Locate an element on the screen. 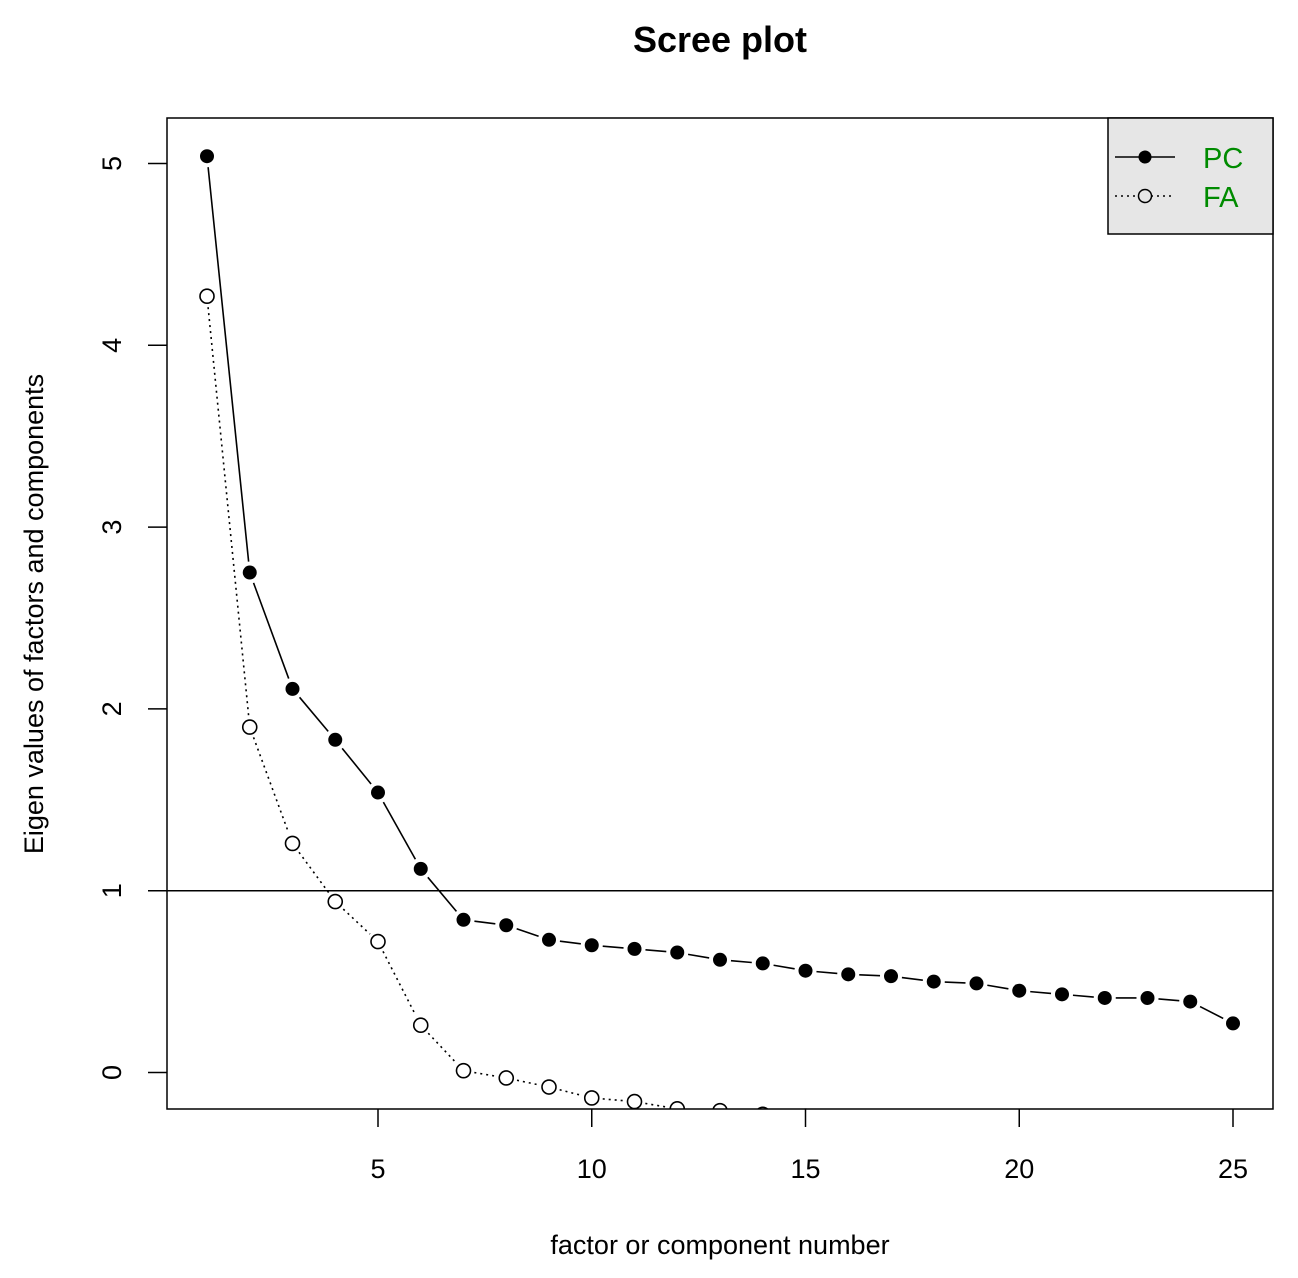  legend: PC FA is located at coordinates (1190, 176).